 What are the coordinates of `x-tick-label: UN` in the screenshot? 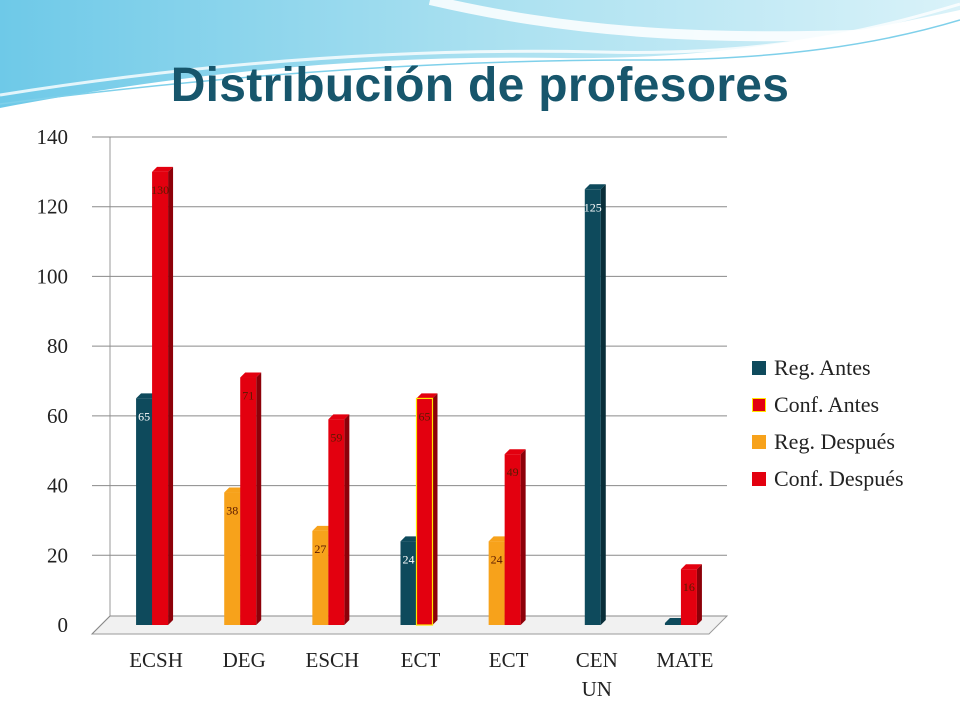 It's located at (597, 689).